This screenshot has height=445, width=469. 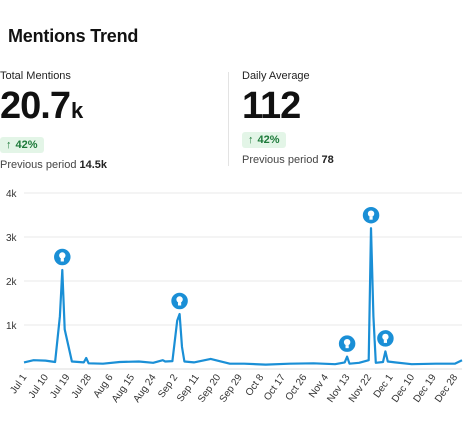 I want to click on daily-previous-label: Previous period, so click(x=280, y=160).